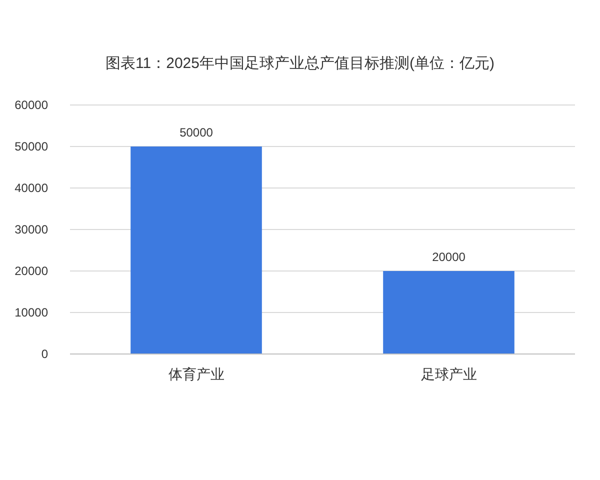 The image size is (600, 480). Describe the element at coordinates (197, 133) in the screenshot. I see `data-label: 50000` at that location.